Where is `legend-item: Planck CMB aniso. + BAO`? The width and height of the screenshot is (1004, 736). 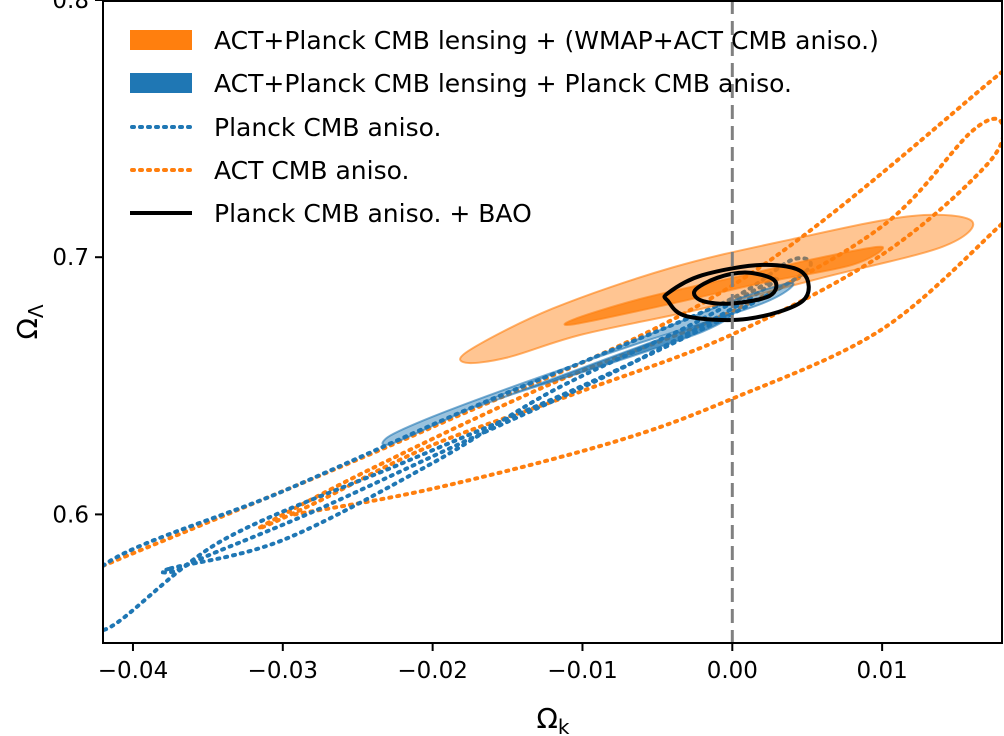 legend-item: Planck CMB aniso. + BAO is located at coordinates (331, 213).